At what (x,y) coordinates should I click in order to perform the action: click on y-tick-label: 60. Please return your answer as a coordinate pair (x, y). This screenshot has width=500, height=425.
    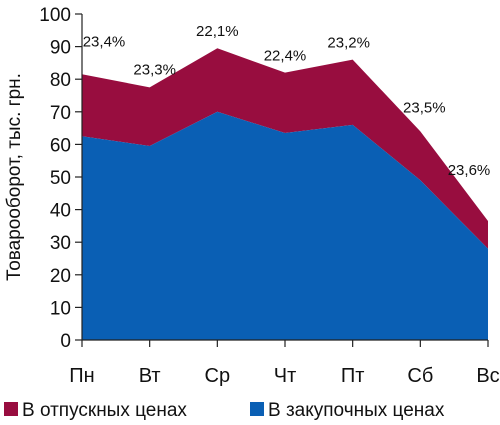
    Looking at the image, I should click on (60, 145).